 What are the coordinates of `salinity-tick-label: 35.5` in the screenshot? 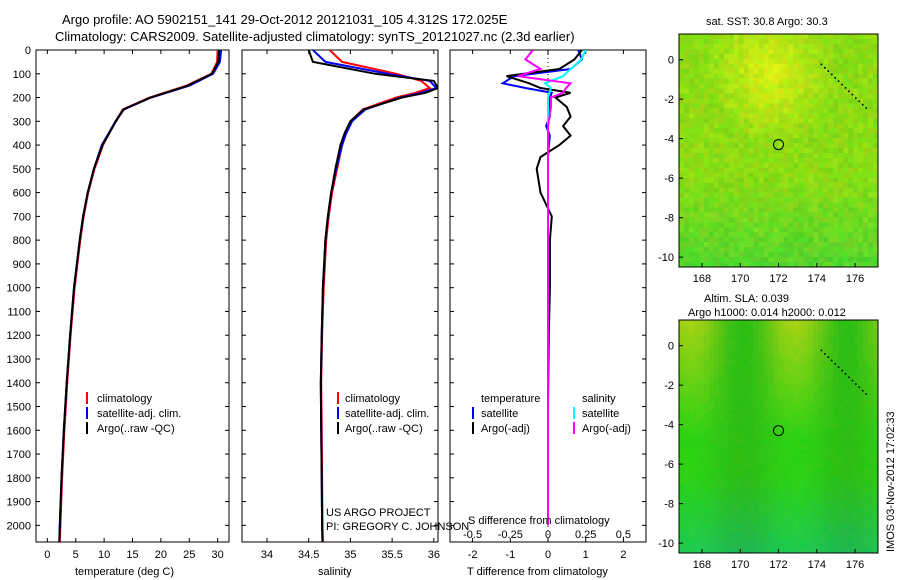 It's located at (391, 555).